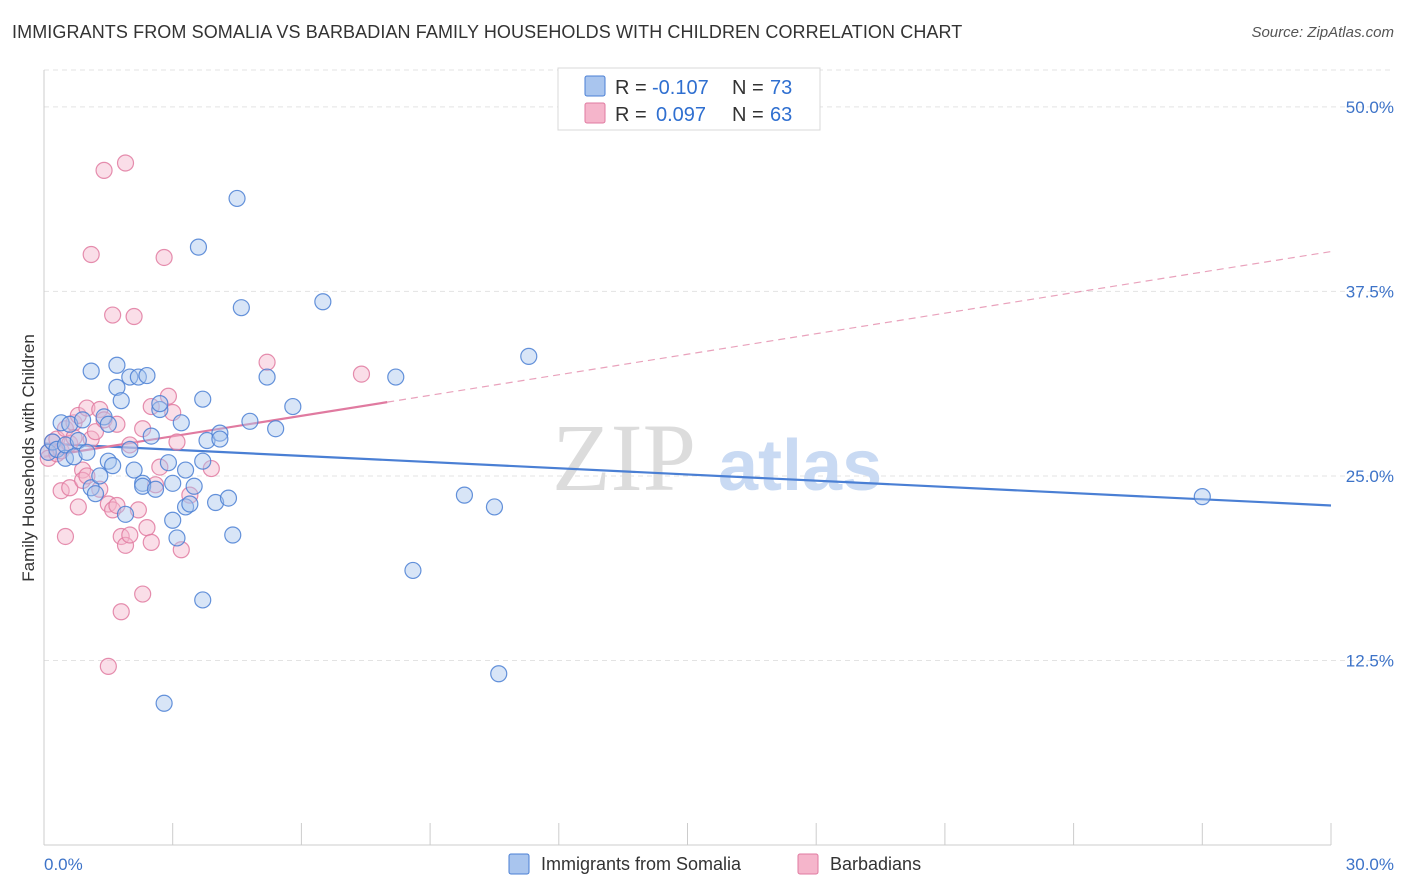 The image size is (1406, 892). I want to click on legend-n-label-barbadian: N =, so click(748, 115).